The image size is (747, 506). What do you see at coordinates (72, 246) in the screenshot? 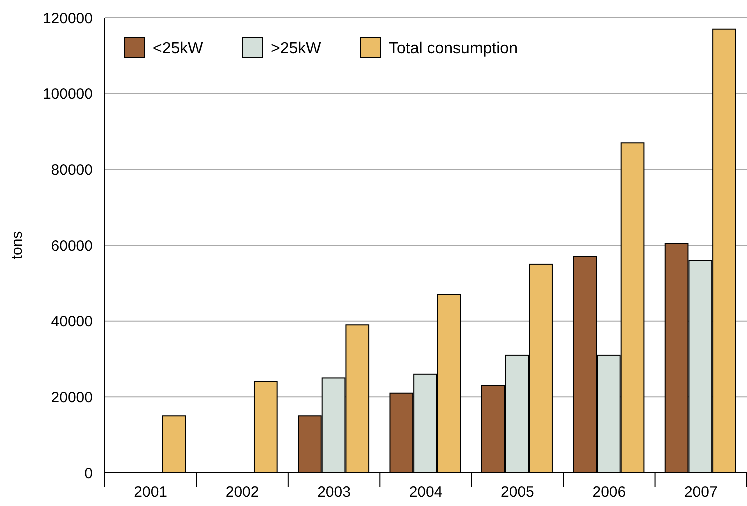
I see `y-tick-label: 60000` at bounding box center [72, 246].